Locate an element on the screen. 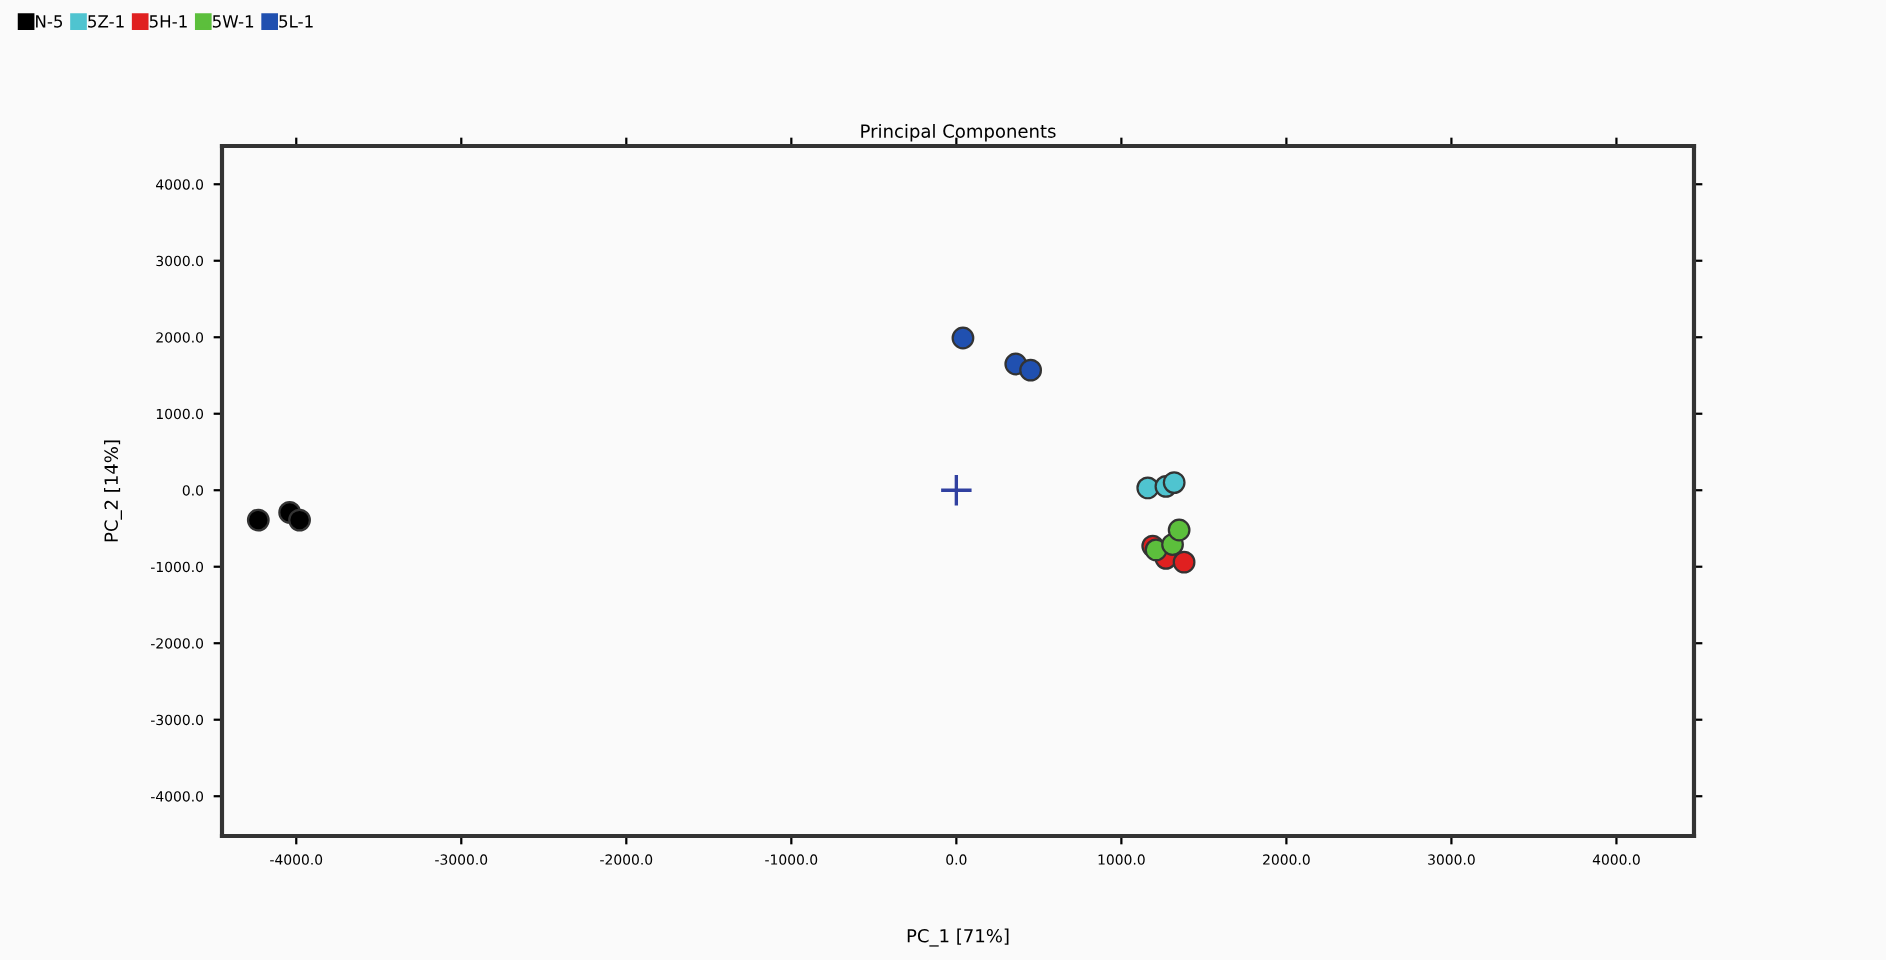 This screenshot has height=960, width=1886. legend-label: 5W-1 is located at coordinates (233, 21).